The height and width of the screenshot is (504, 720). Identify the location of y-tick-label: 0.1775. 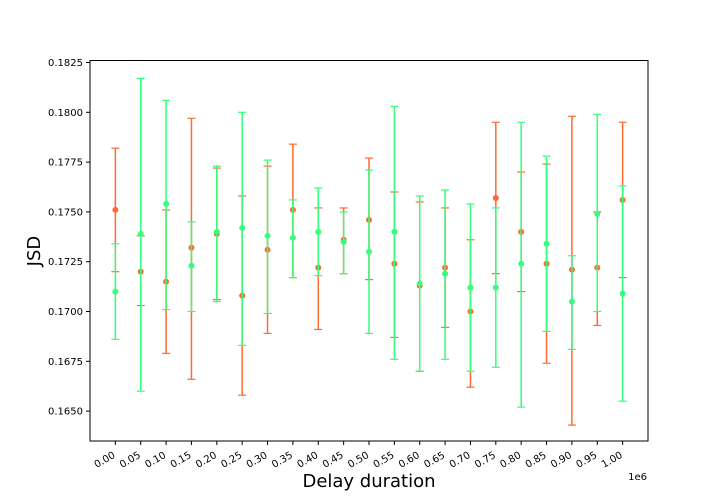
(65, 163).